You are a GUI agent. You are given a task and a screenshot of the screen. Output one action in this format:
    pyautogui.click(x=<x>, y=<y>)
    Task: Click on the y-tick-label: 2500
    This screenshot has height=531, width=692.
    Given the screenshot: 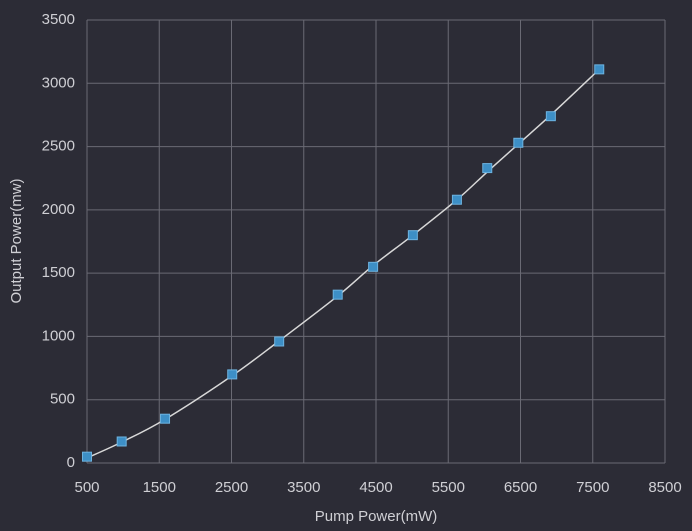 What is the action you would take?
    pyautogui.click(x=58, y=146)
    